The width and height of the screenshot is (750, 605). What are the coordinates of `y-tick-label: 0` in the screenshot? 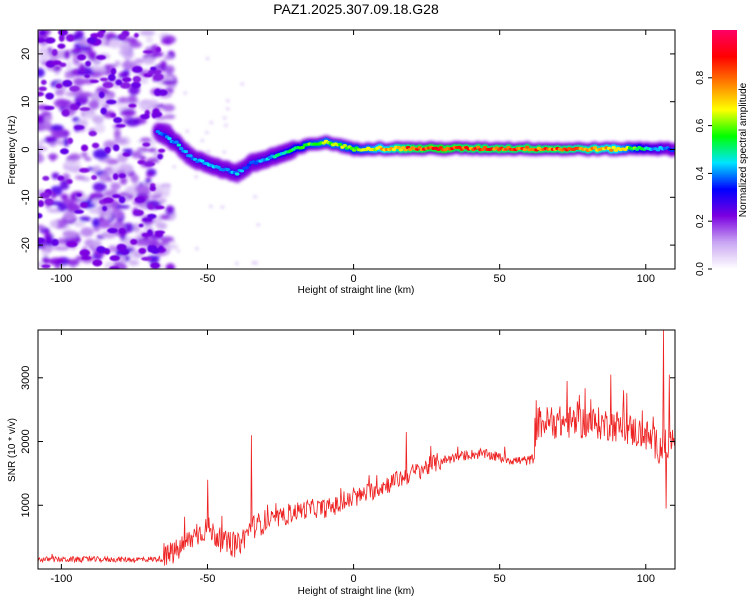 It's located at (26, 149).